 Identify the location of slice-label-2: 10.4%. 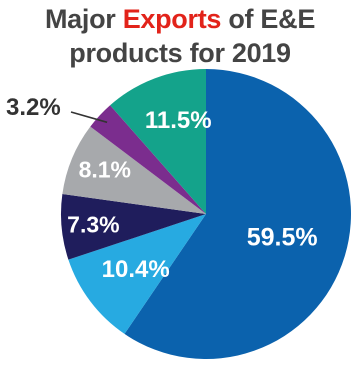
(136, 269).